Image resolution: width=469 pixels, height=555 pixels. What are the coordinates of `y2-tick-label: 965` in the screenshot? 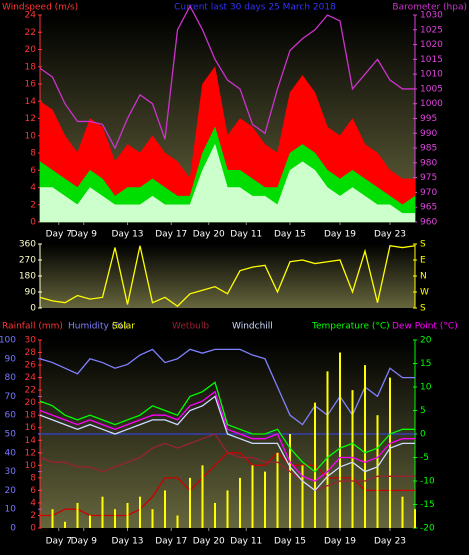 It's located at (428, 208).